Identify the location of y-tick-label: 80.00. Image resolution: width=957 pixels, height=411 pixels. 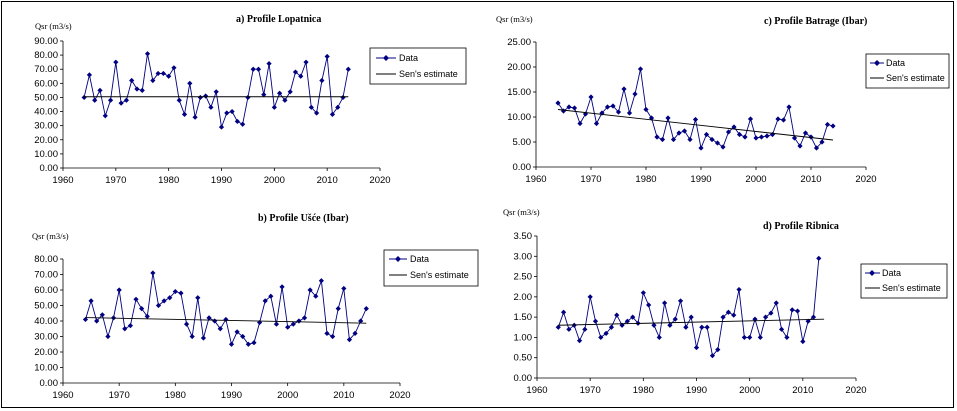
(46, 55).